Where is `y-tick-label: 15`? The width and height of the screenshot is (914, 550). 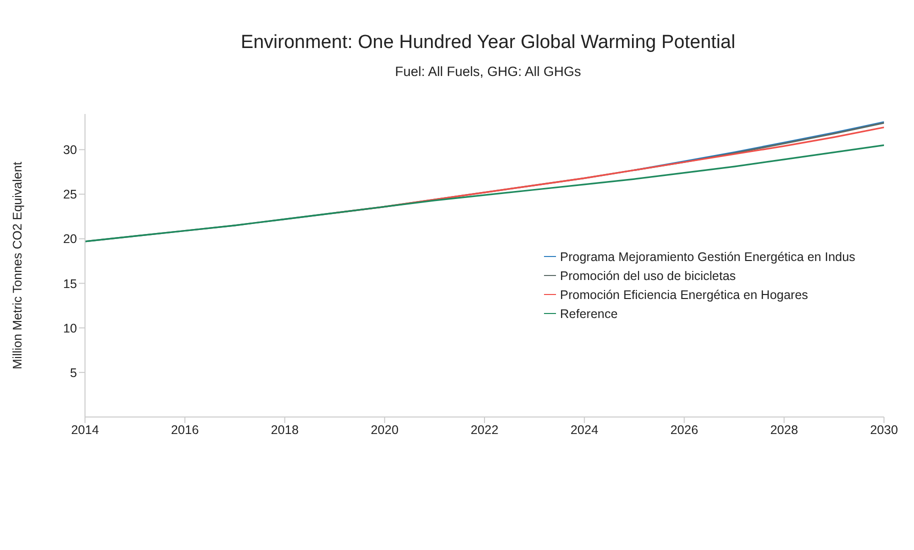
y-tick-label: 15 is located at coordinates (70, 283).